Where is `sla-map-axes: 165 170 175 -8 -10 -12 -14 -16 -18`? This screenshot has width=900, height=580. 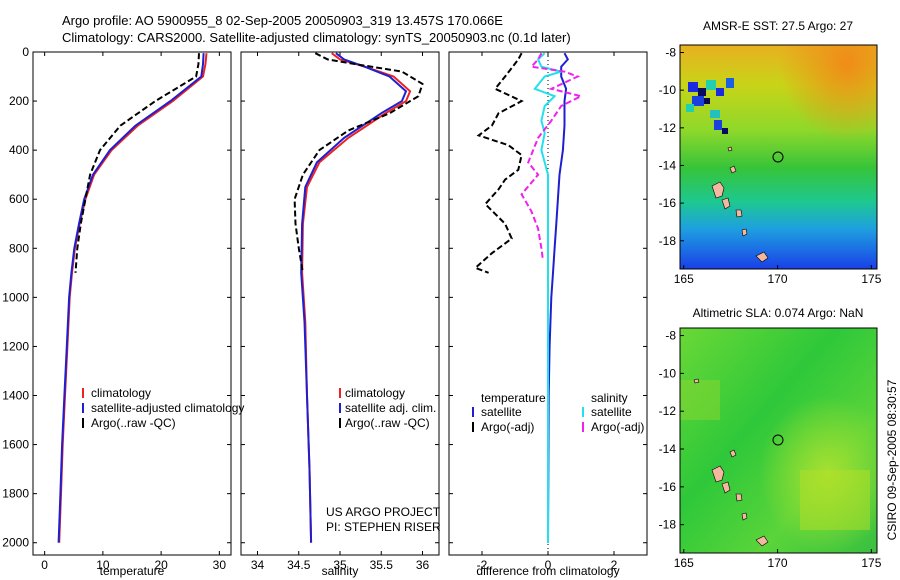 sla-map-axes: 165 170 175 -8 -10 -12 -14 -16 -18 is located at coordinates (770, 449).